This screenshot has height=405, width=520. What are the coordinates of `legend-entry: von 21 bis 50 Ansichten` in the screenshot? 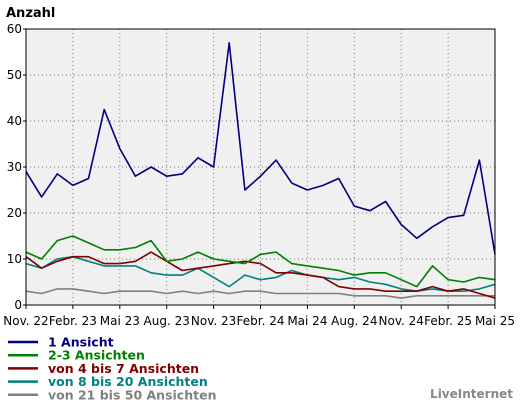 It's located at (132, 394).